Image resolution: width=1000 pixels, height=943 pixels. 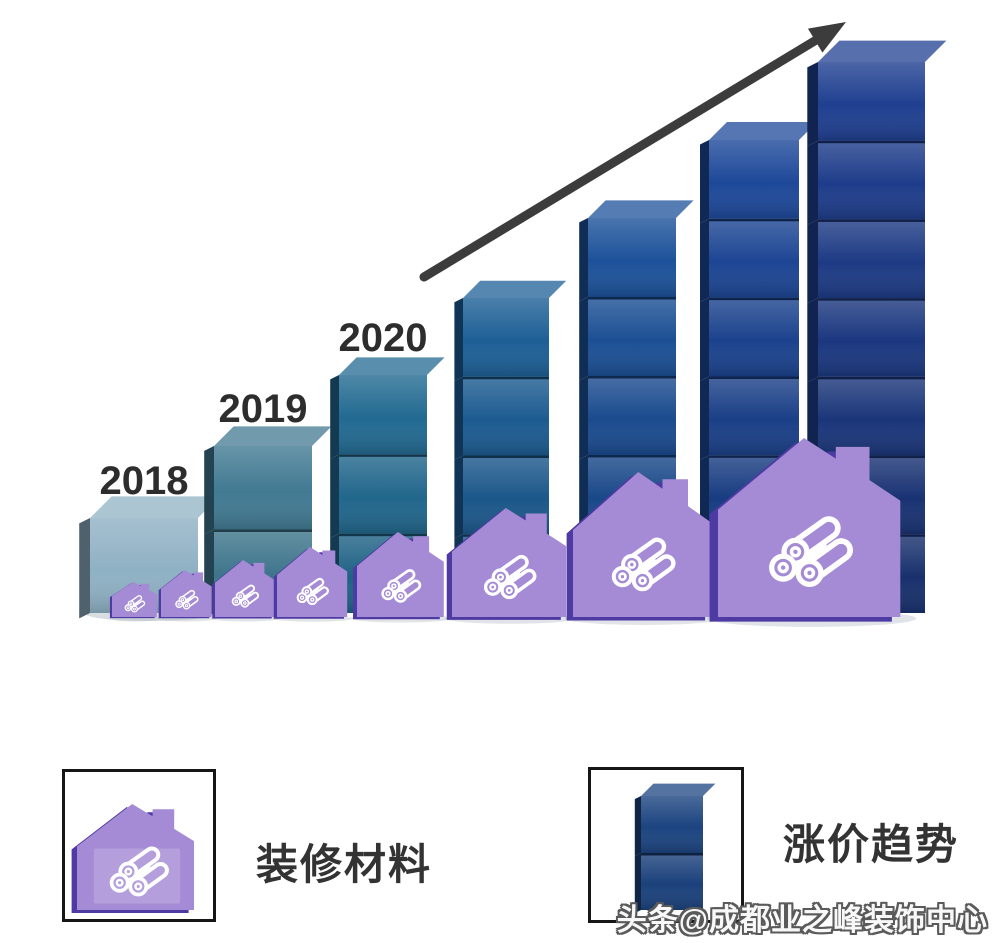 I want to click on legend-box-materials, so click(x=139, y=845).